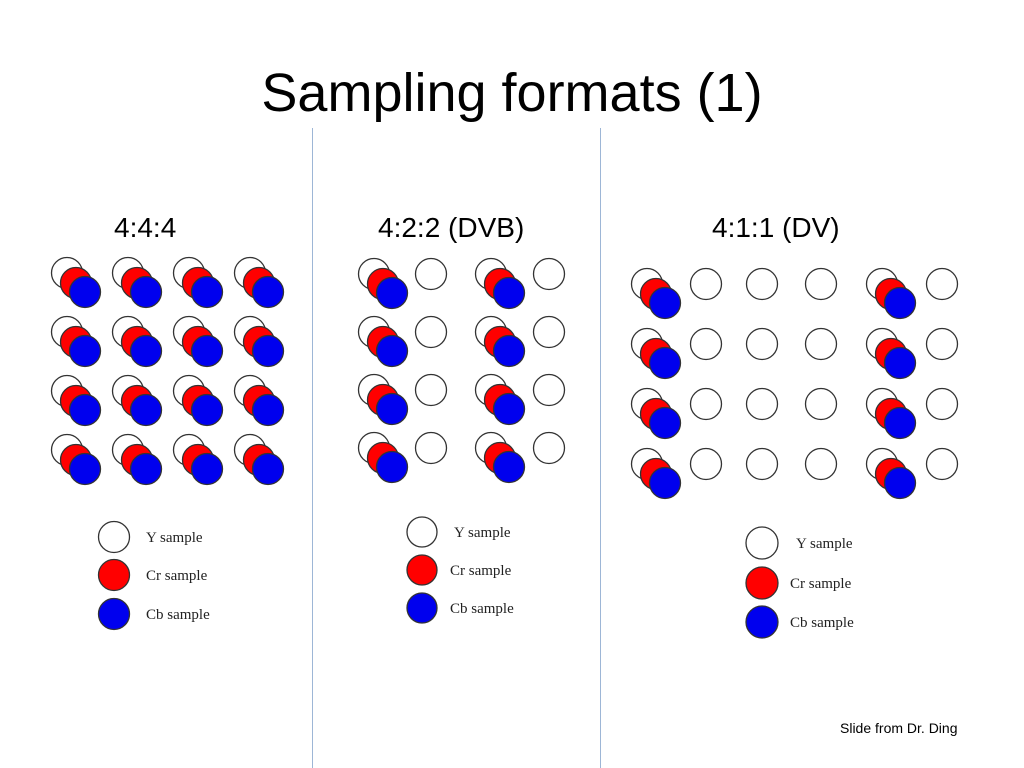 Image resolution: width=1024 pixels, height=768 pixels. I want to click on slide-credit: Slide from Dr. Ding, so click(899, 728).